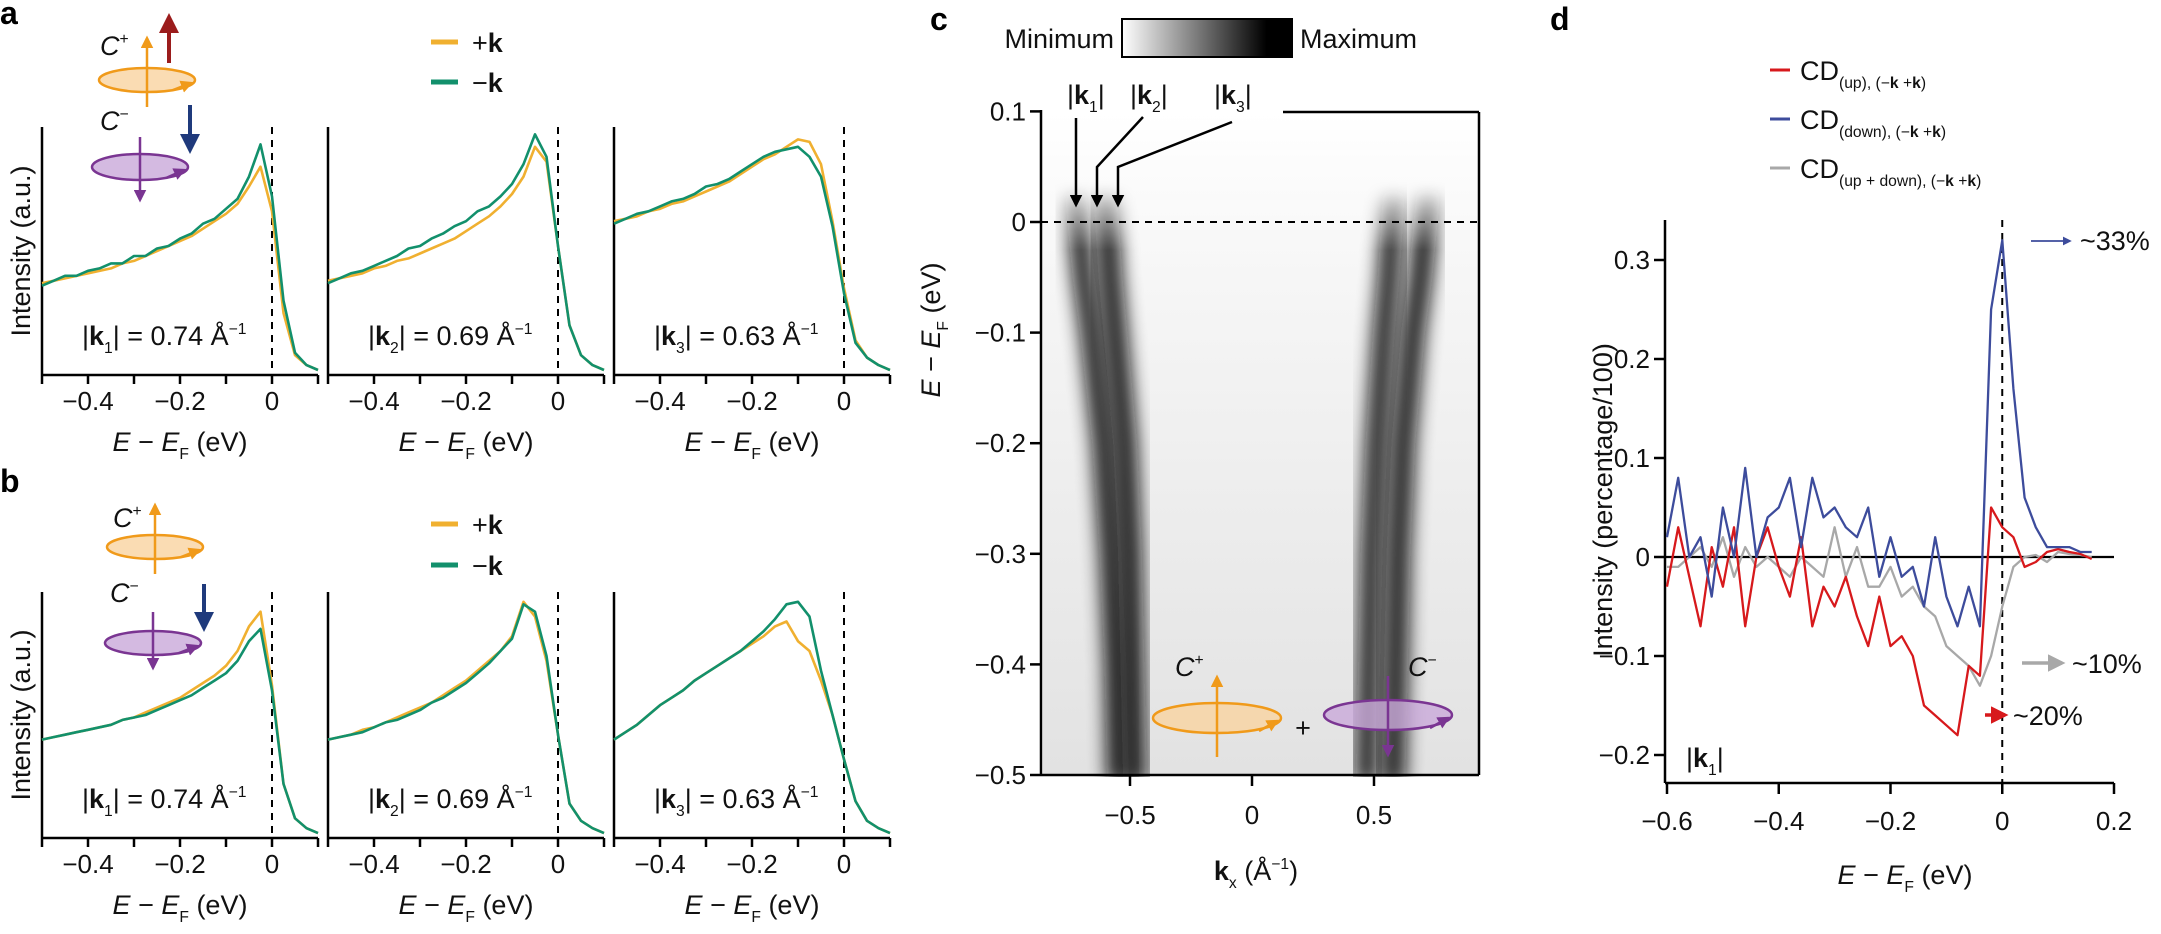  Describe the element at coordinates (460, 798) in the screenshot. I see `text-part: = 0.69 Å` at that location.